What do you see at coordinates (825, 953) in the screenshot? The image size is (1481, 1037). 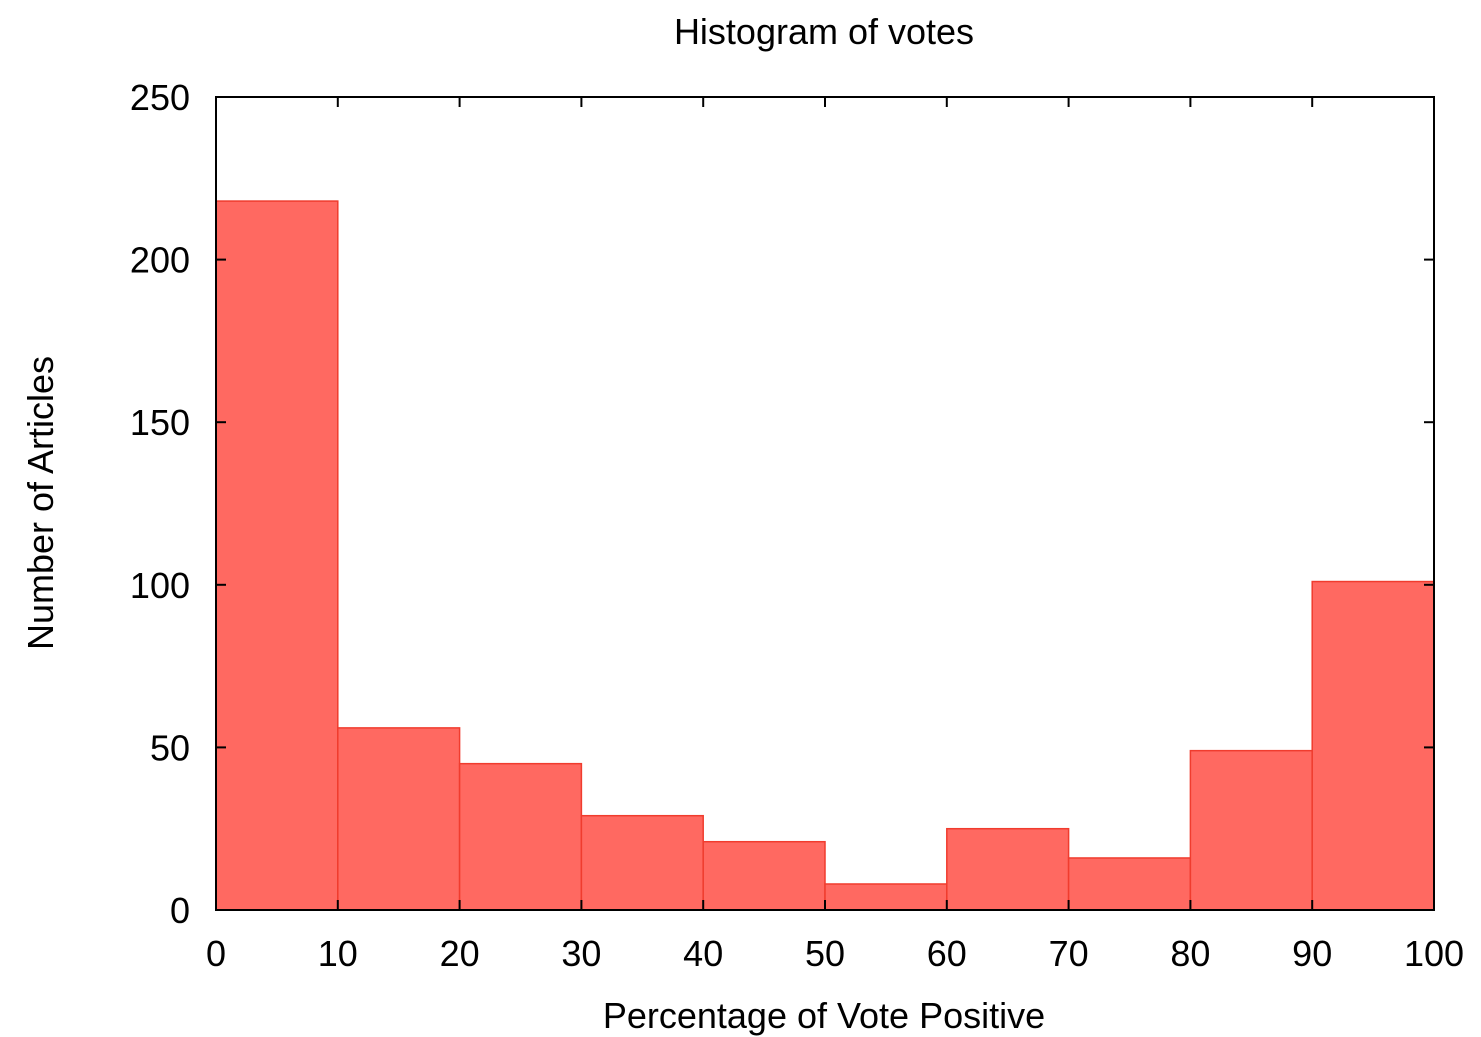 I see `x-tick-label-5: 50` at bounding box center [825, 953].